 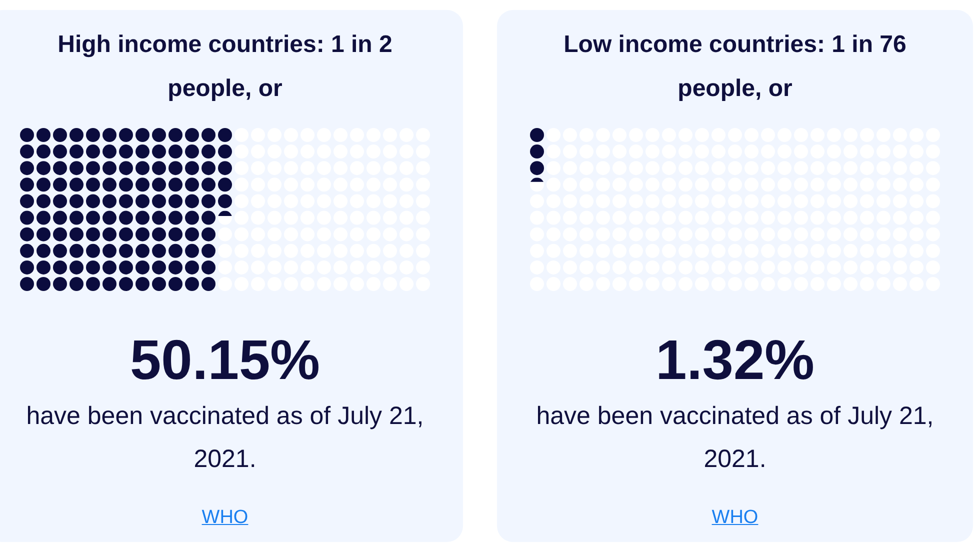 I want to click on data-label: 50.15%, so click(x=225, y=359).